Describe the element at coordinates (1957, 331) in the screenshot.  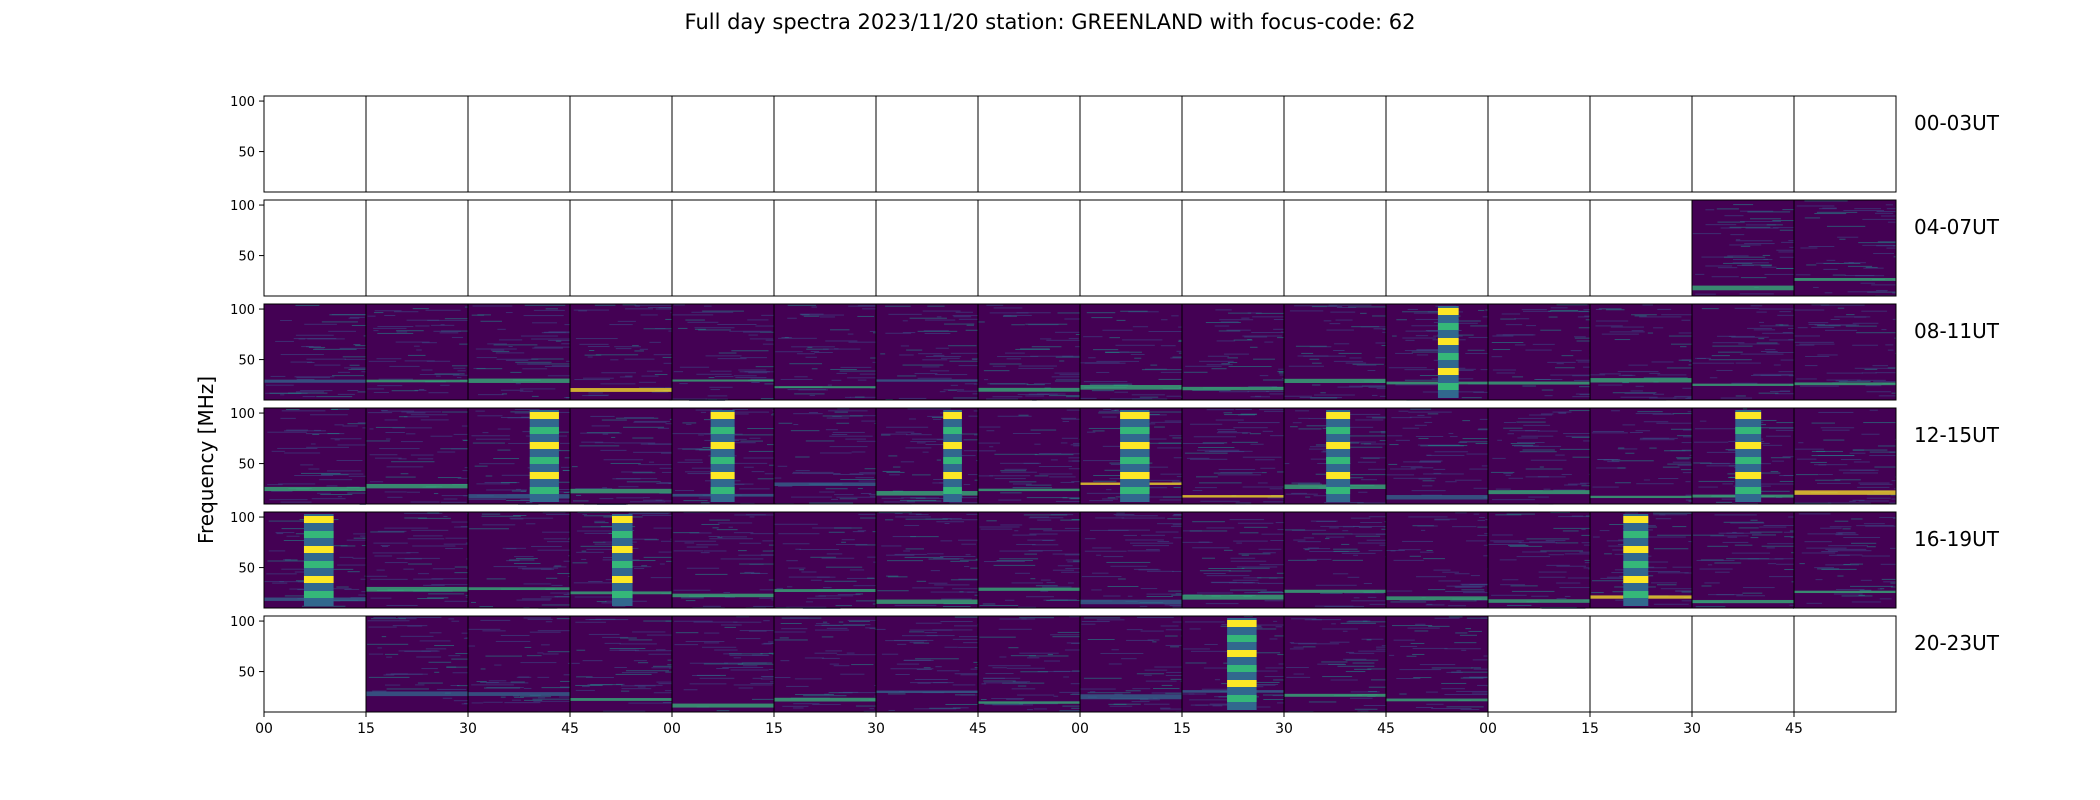
I see `row-label: 08-11UT` at that location.